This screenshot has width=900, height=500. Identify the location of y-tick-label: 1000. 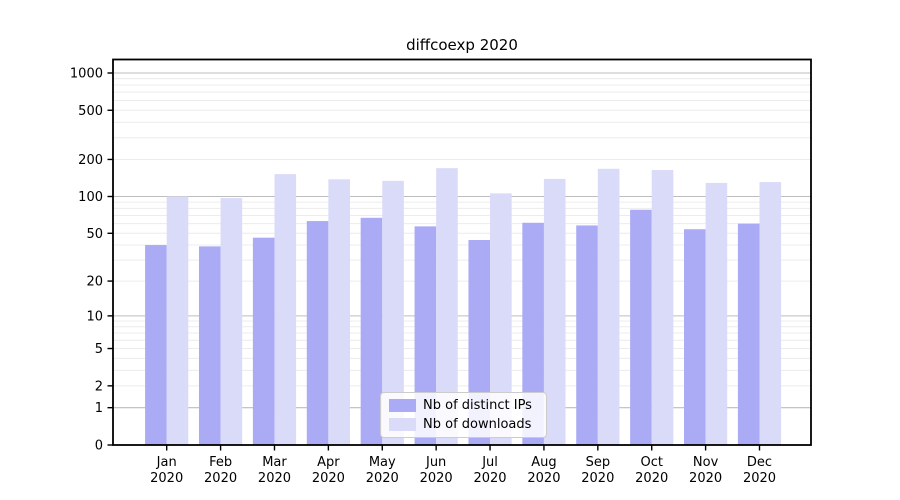
(86, 74).